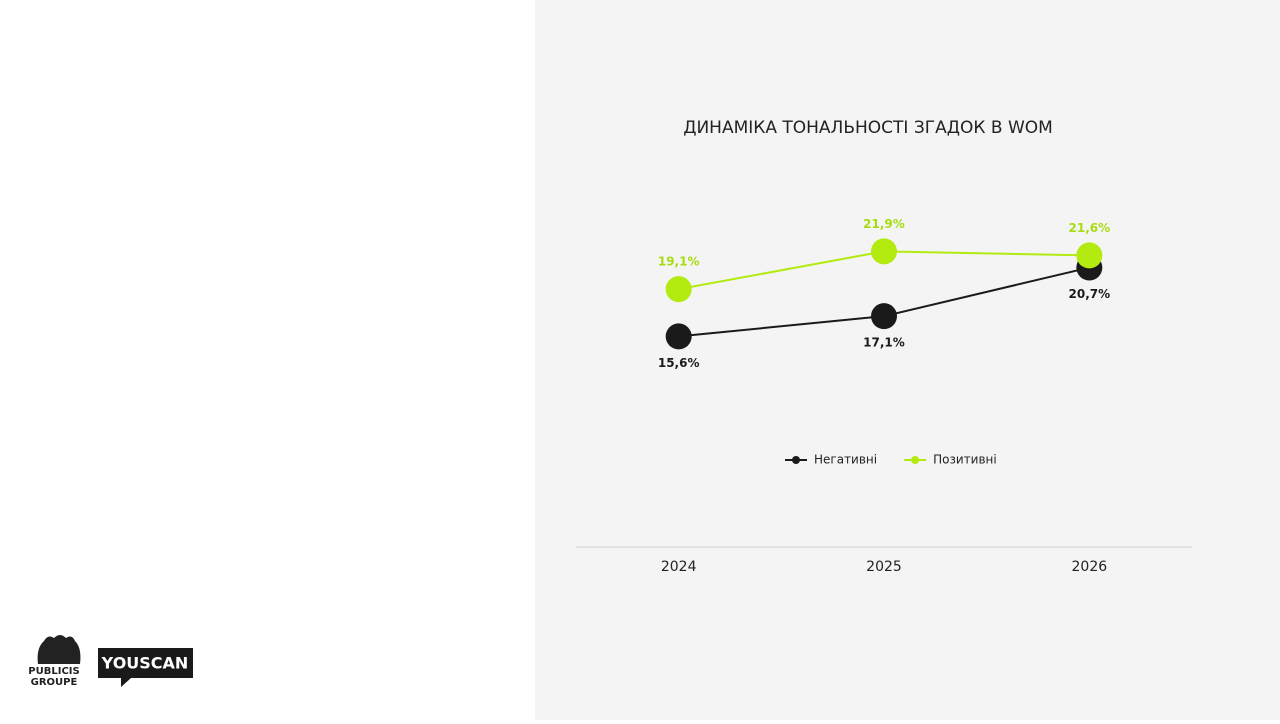 This screenshot has height=724, width=1280. Describe the element at coordinates (965, 460) in the screenshot. I see `legend-label: Позитивні` at that location.